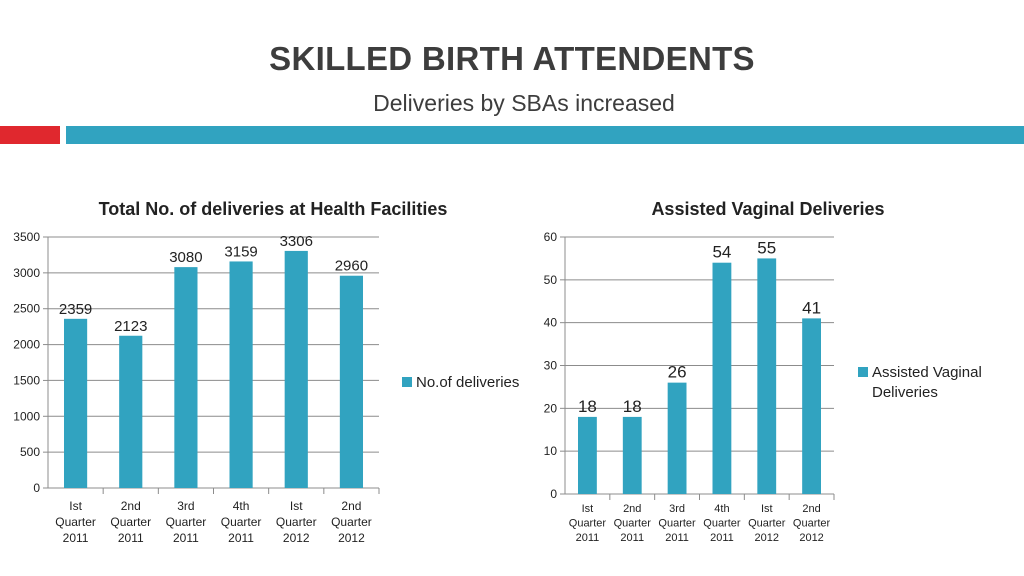 The image size is (1024, 576). Describe the element at coordinates (30, 452) in the screenshot. I see `y-tick-label: 500` at that location.